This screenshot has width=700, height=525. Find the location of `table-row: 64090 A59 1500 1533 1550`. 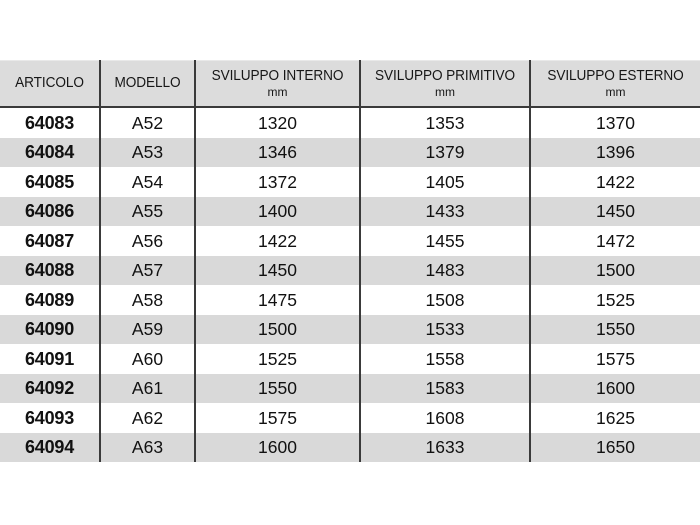

table-row: 64090 A59 1500 1533 1550 is located at coordinates (350, 329).